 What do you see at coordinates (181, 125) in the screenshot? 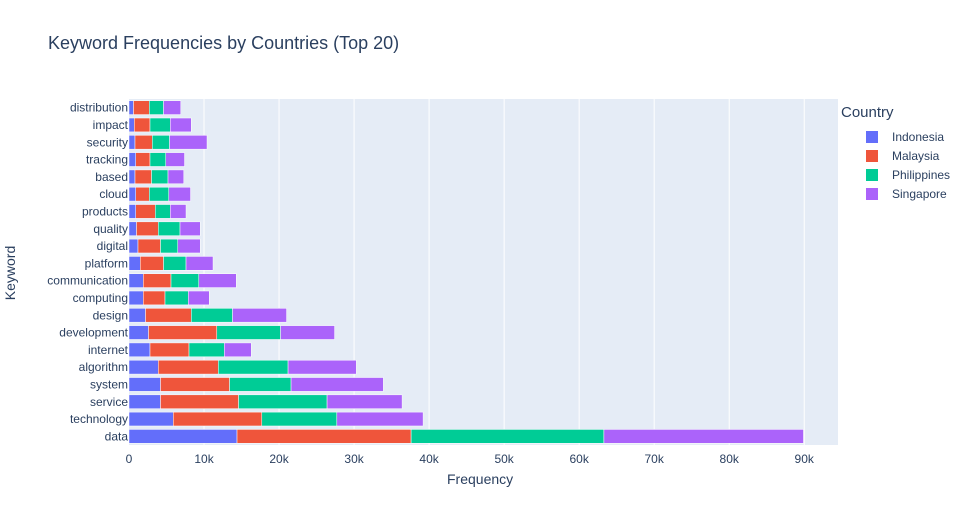
I see `bar-singapore-impact` at bounding box center [181, 125].